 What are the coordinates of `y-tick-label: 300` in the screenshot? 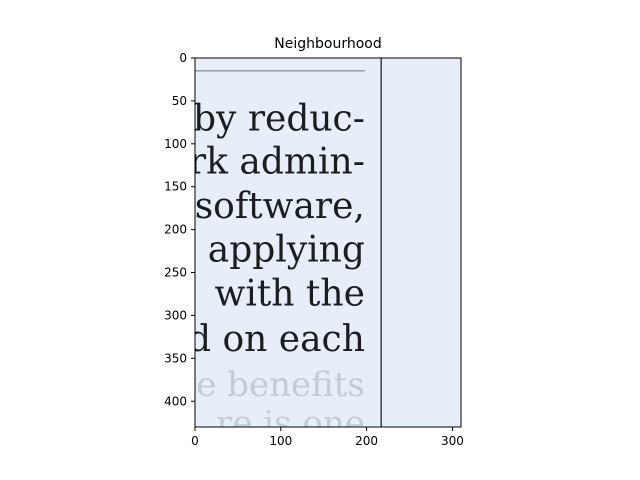 It's located at (175, 315).